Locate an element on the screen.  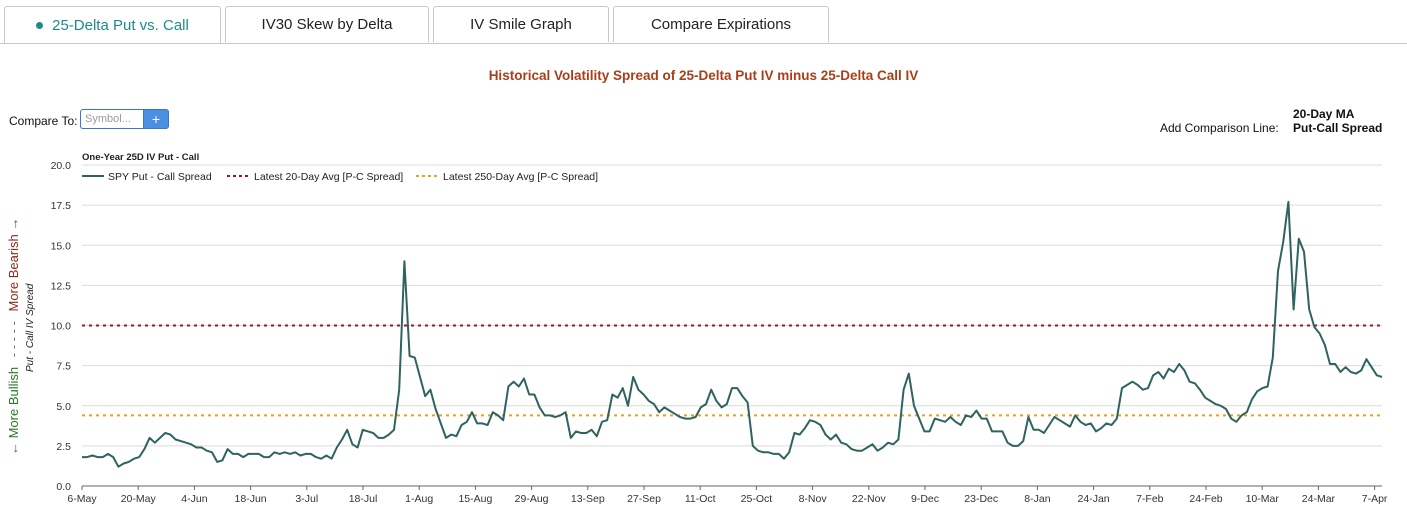
legend-label-spy: SPY Put - Call Spread is located at coordinates (160, 177).